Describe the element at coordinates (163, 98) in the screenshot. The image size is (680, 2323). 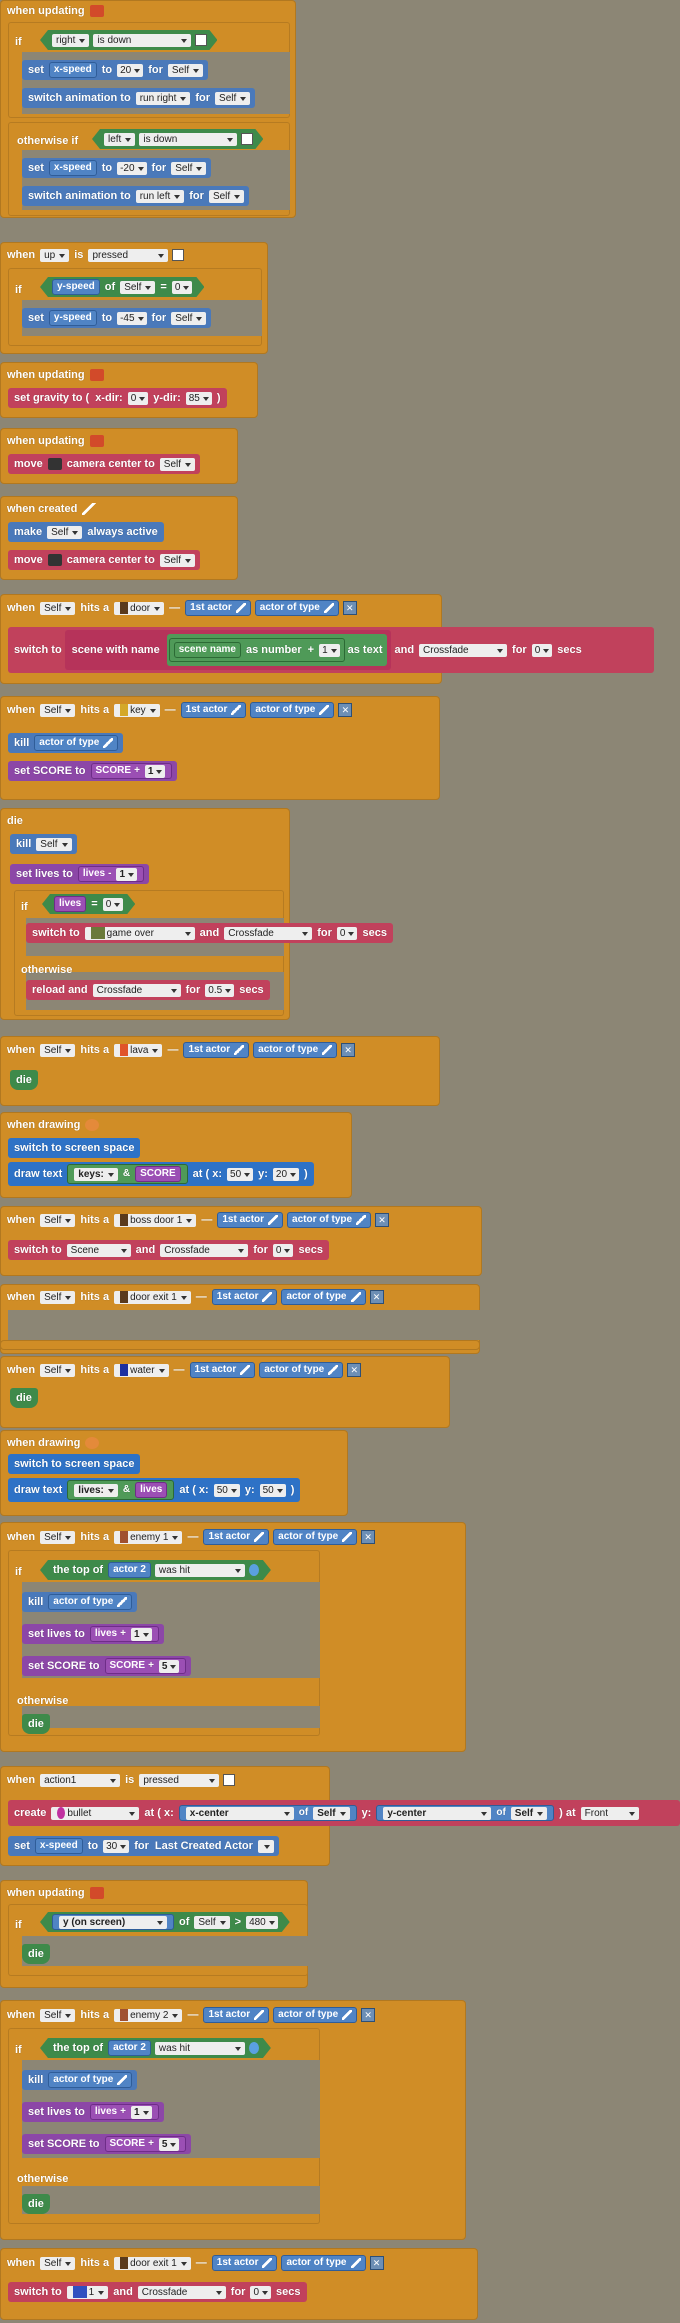
I see `anim-dropdown: run right` at that location.